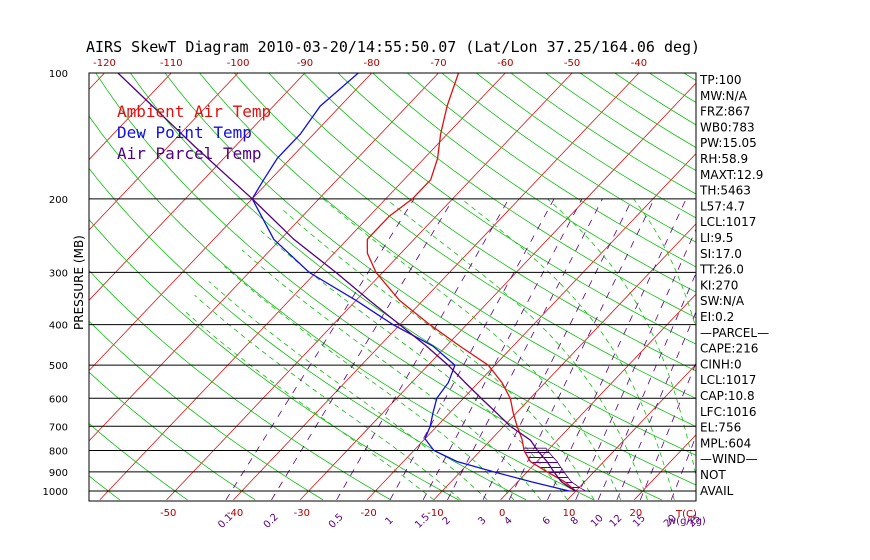 Image resolution: width=870 pixels, height=560 pixels. I want to click on bottom-temp-tick-label: -30, so click(302, 513).